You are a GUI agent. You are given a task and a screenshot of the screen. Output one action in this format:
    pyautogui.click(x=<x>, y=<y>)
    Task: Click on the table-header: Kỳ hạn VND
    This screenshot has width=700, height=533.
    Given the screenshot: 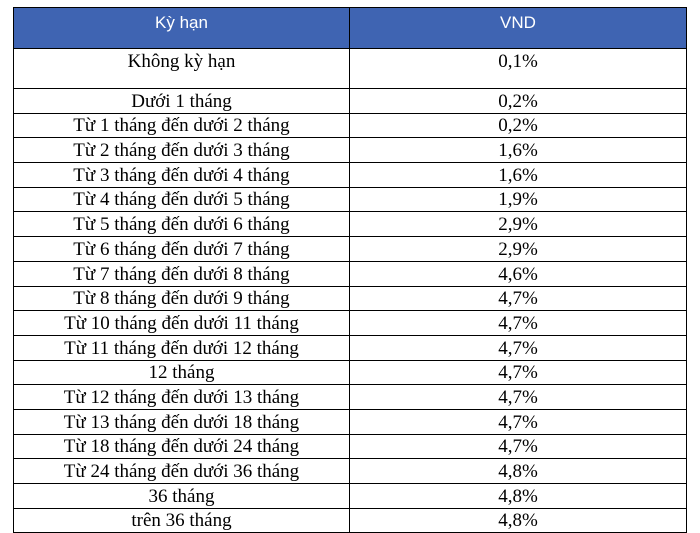 What is the action you would take?
    pyautogui.click(x=350, y=28)
    